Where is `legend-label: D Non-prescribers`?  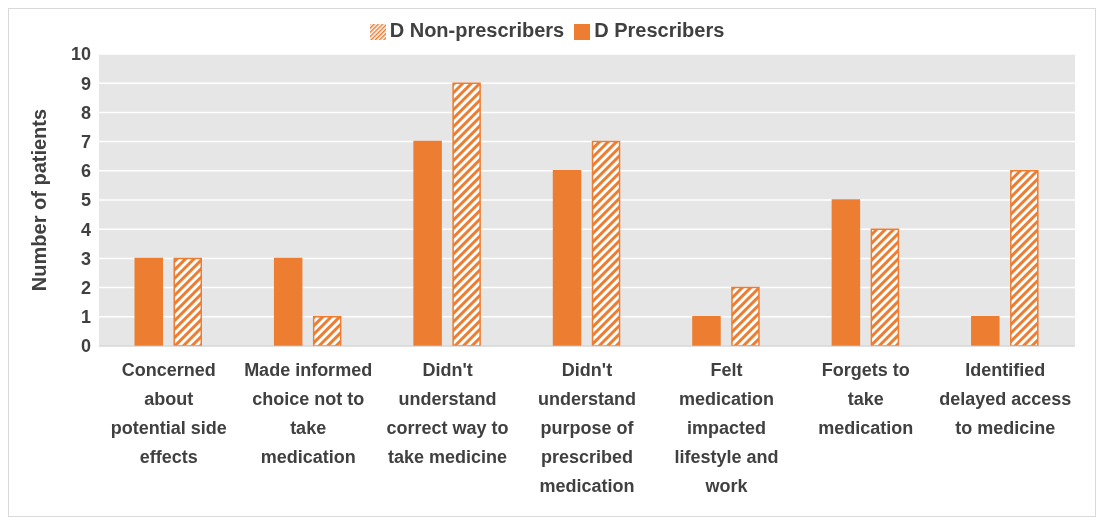
legend-label: D Non-prescribers is located at coordinates (477, 30).